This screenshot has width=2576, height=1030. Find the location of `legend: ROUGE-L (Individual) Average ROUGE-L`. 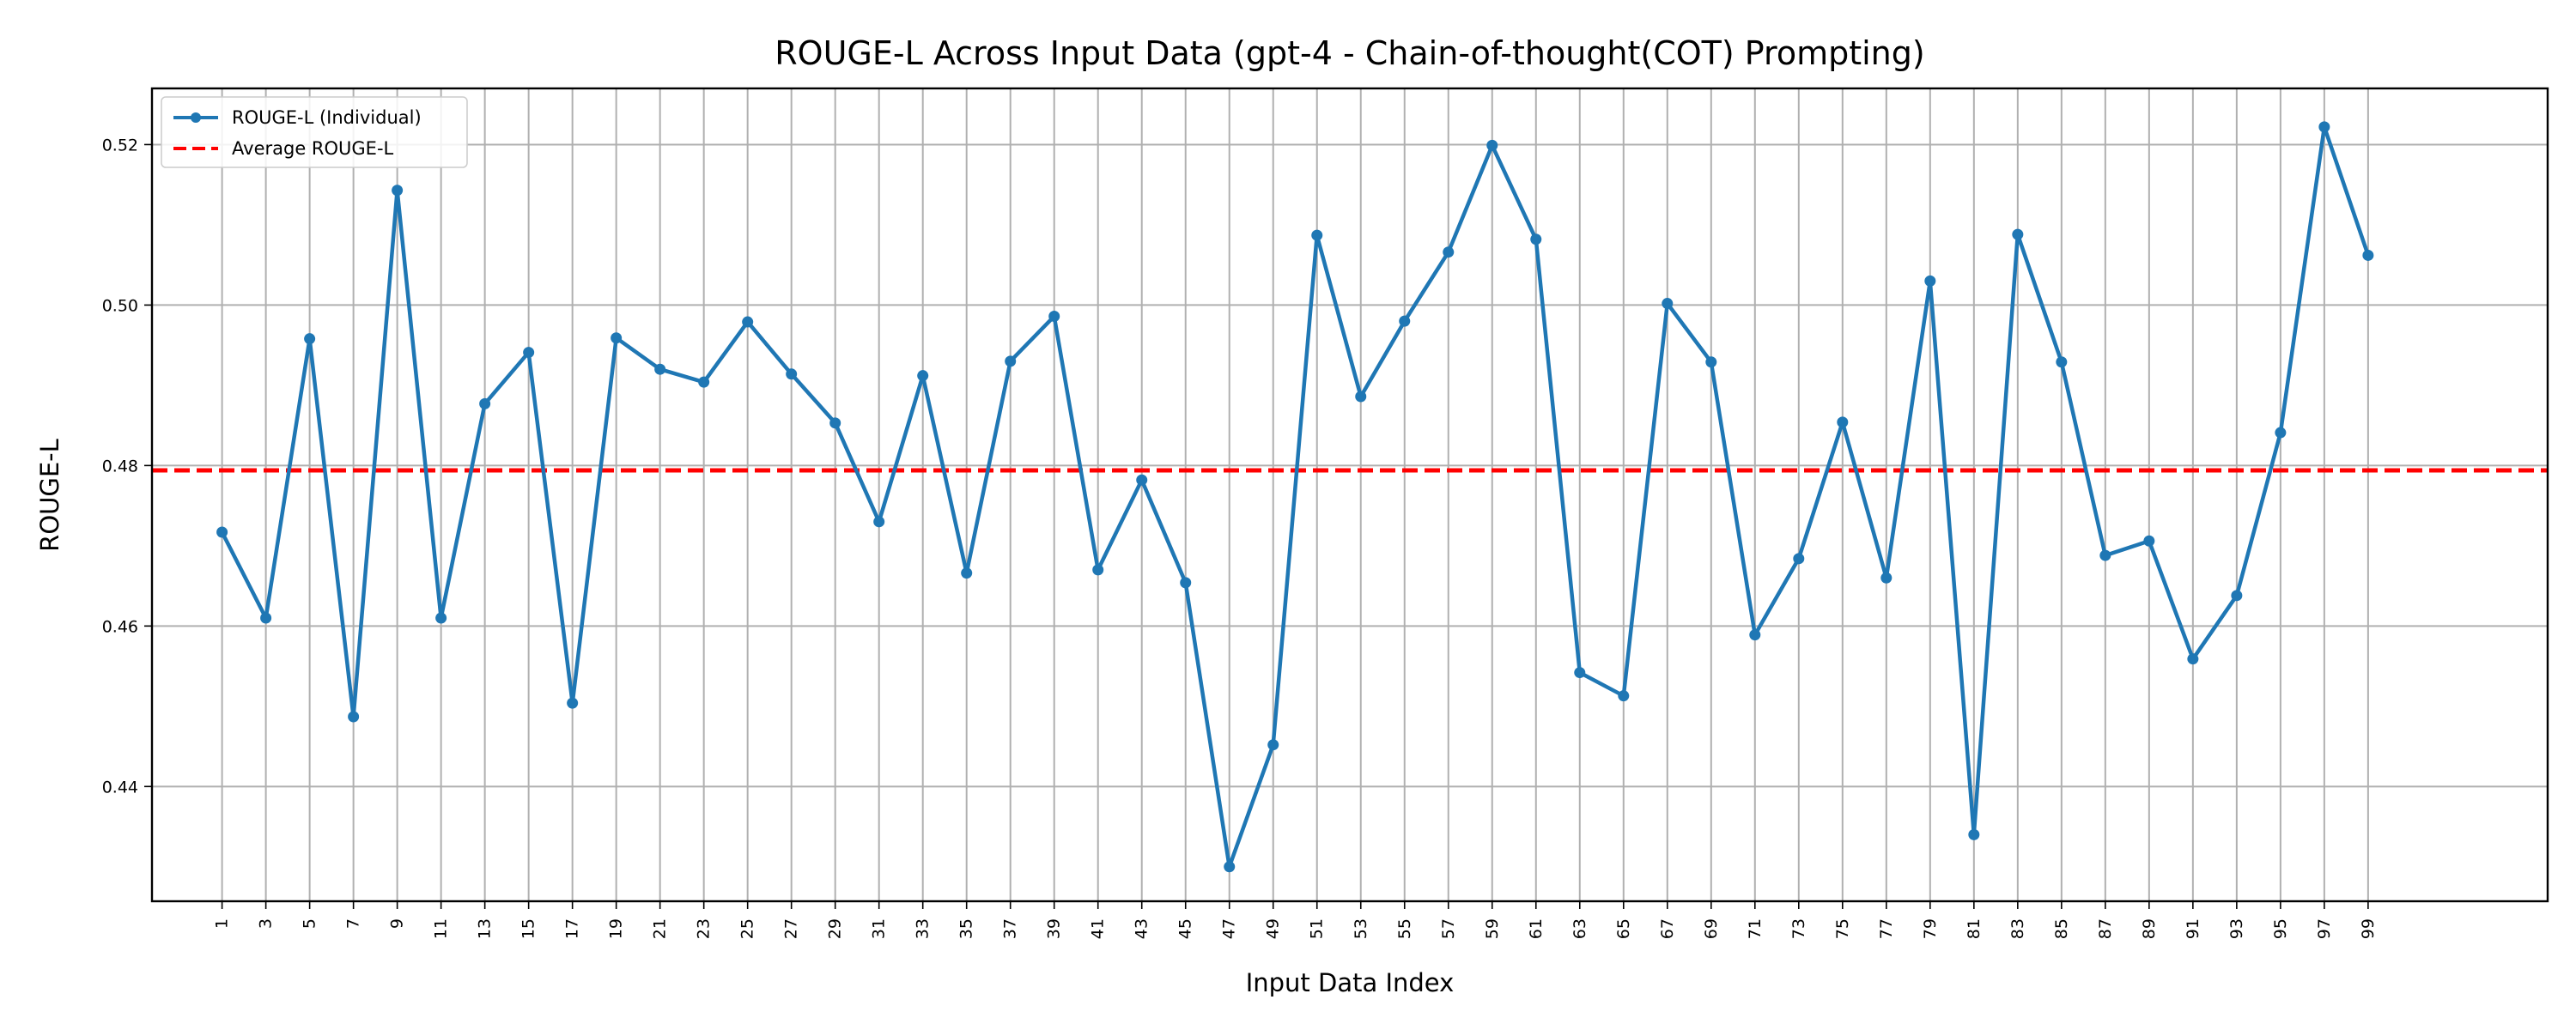

legend: ROUGE-L (Individual) Average ROUGE-L is located at coordinates (314, 132).